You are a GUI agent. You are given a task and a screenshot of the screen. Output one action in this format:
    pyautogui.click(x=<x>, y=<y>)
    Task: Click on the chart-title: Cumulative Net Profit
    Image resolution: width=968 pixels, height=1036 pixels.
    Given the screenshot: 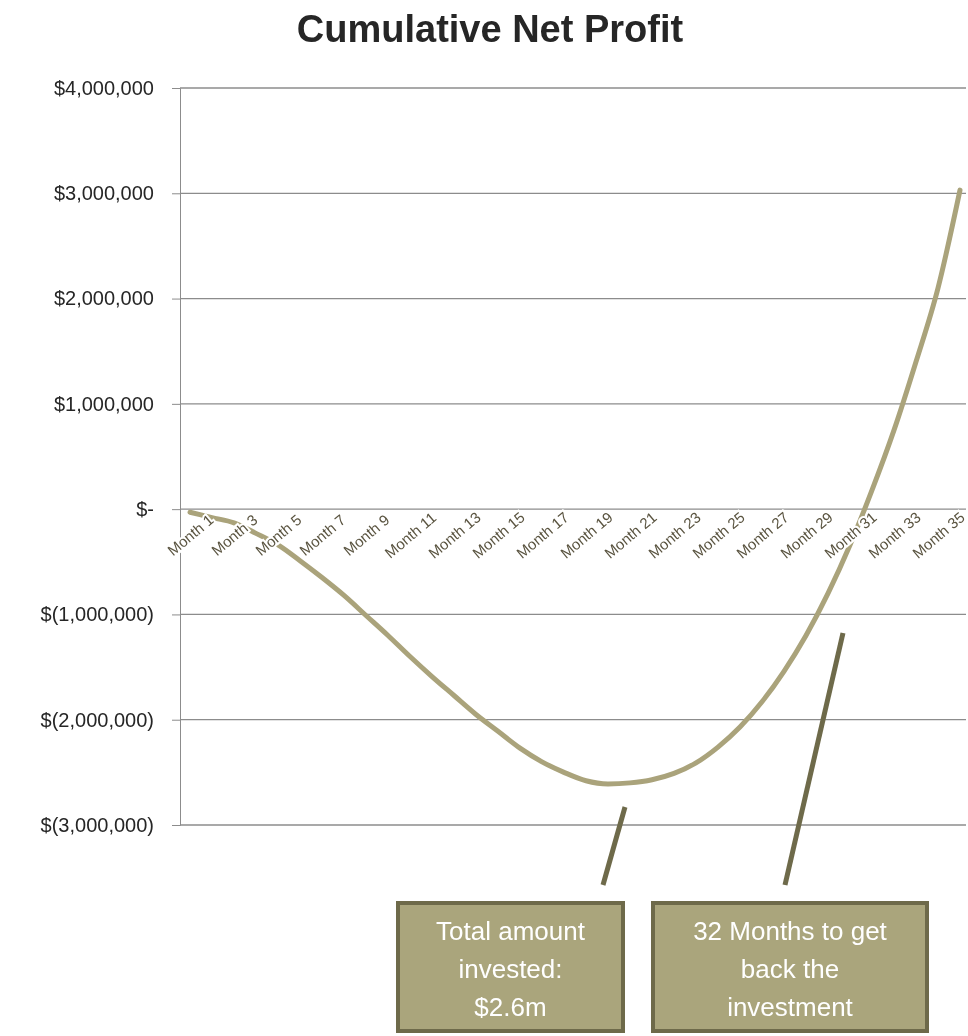 What is the action you would take?
    pyautogui.click(x=490, y=29)
    